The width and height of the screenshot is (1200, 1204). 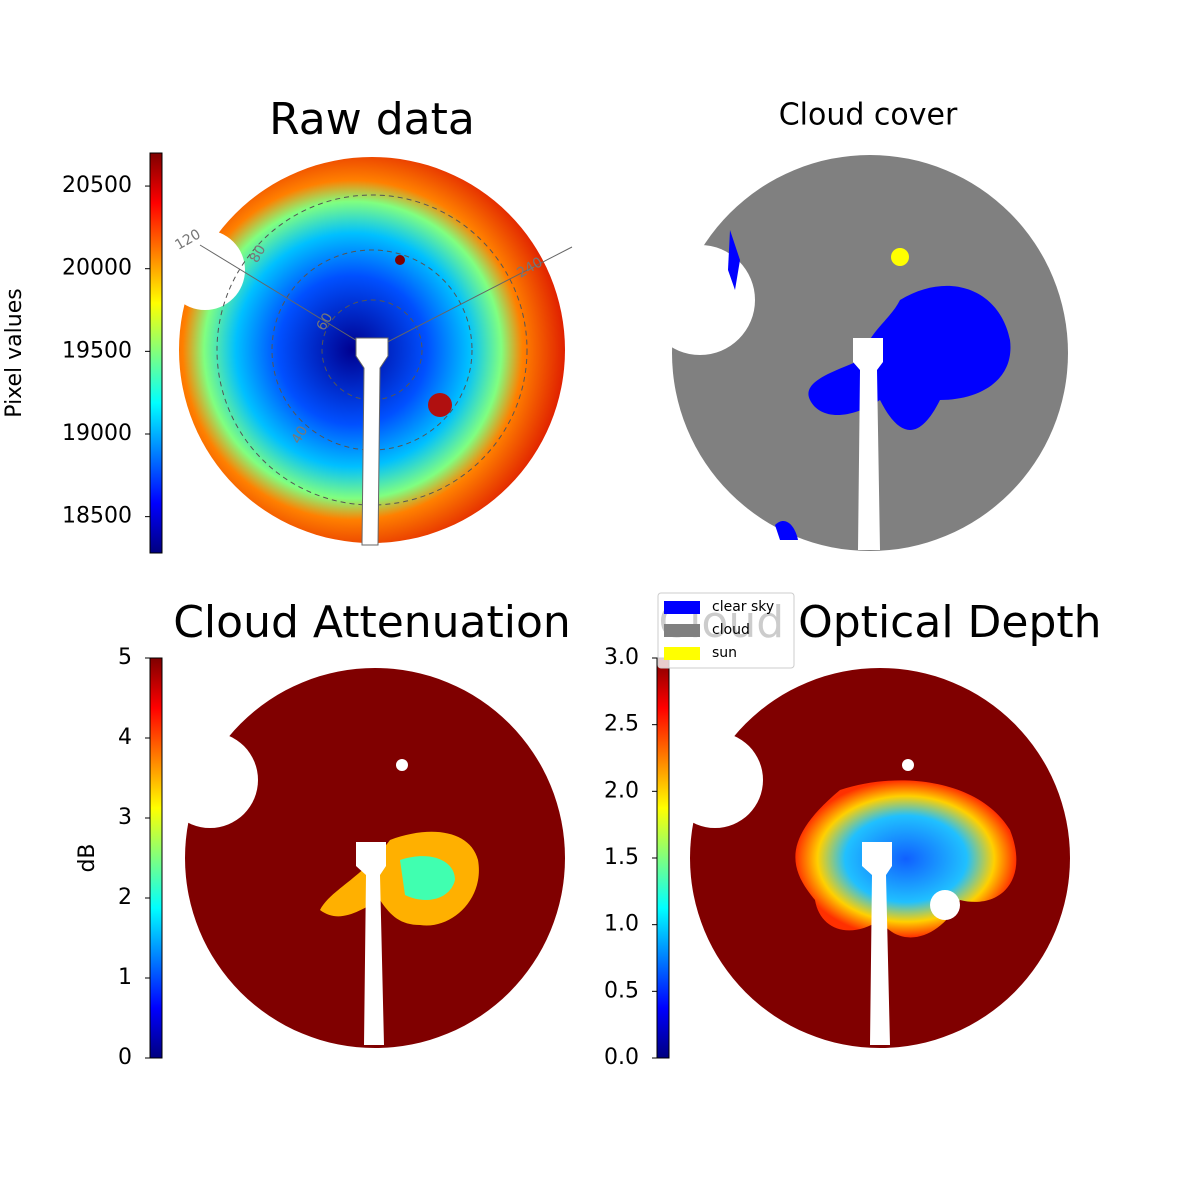 What do you see at coordinates (868, 115) in the screenshot?
I see `panel-title: Cloud cover` at bounding box center [868, 115].